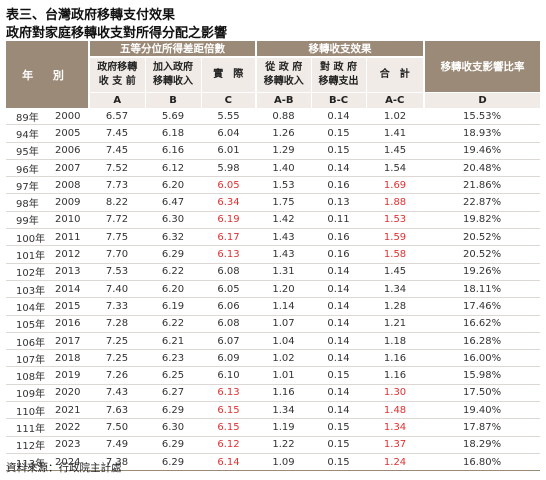 The width and height of the screenshot is (546, 480). I want to click on cell-ab: 1.31, so click(284, 272).